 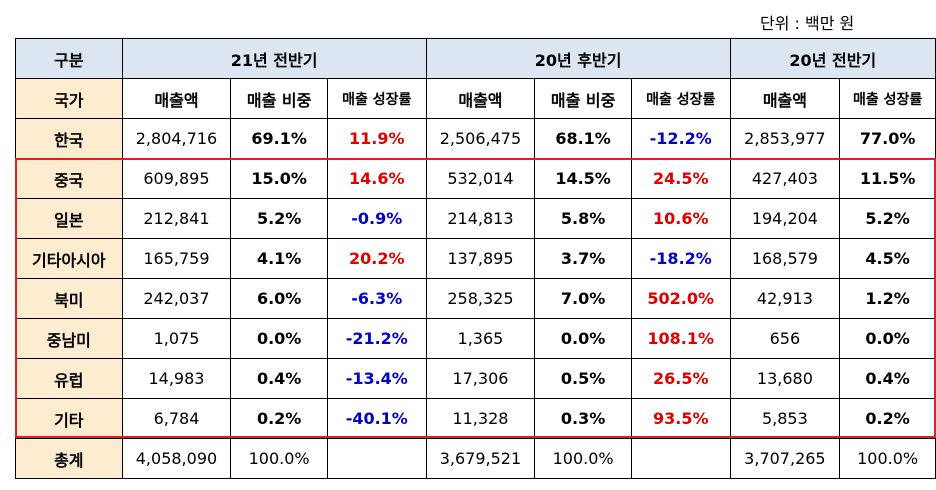 I want to click on country-cell: 기타, so click(x=69, y=418).